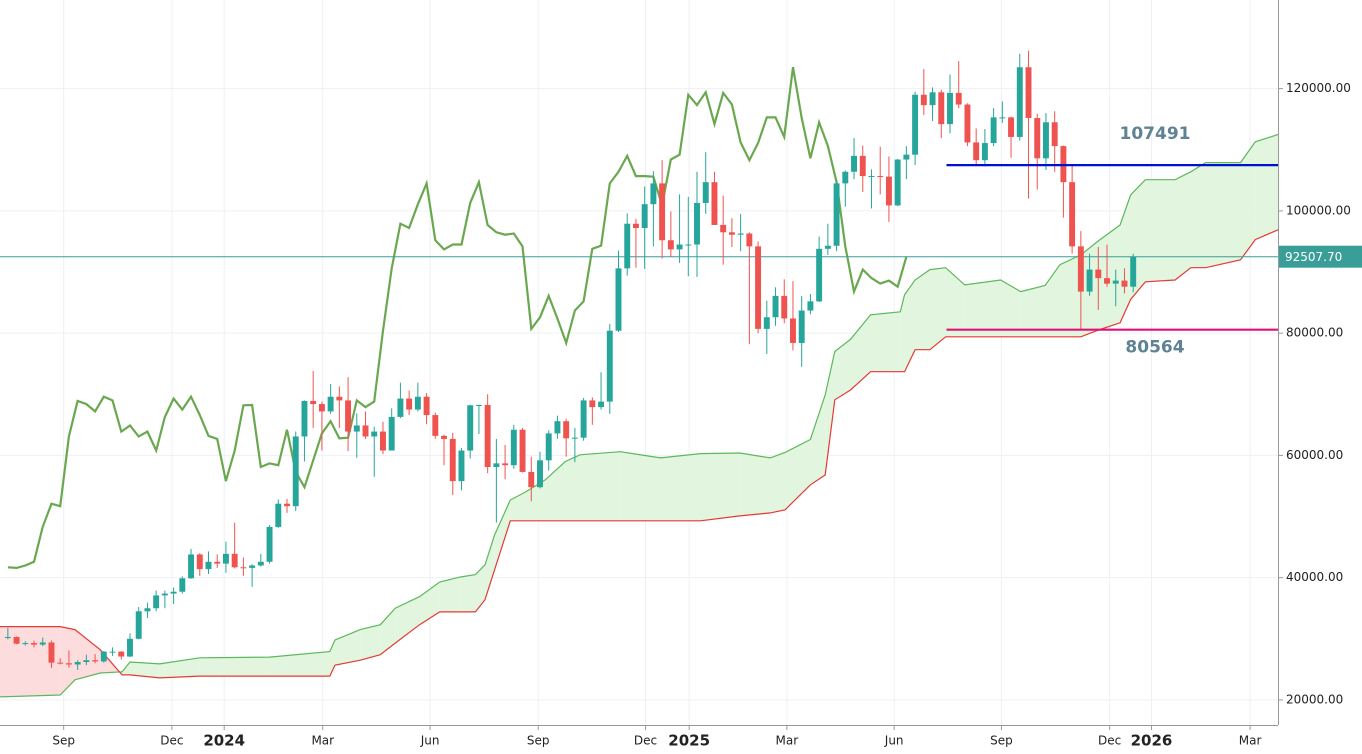  What do you see at coordinates (1313, 257) in the screenshot?
I see `last-price-label: 92507.70` at bounding box center [1313, 257].